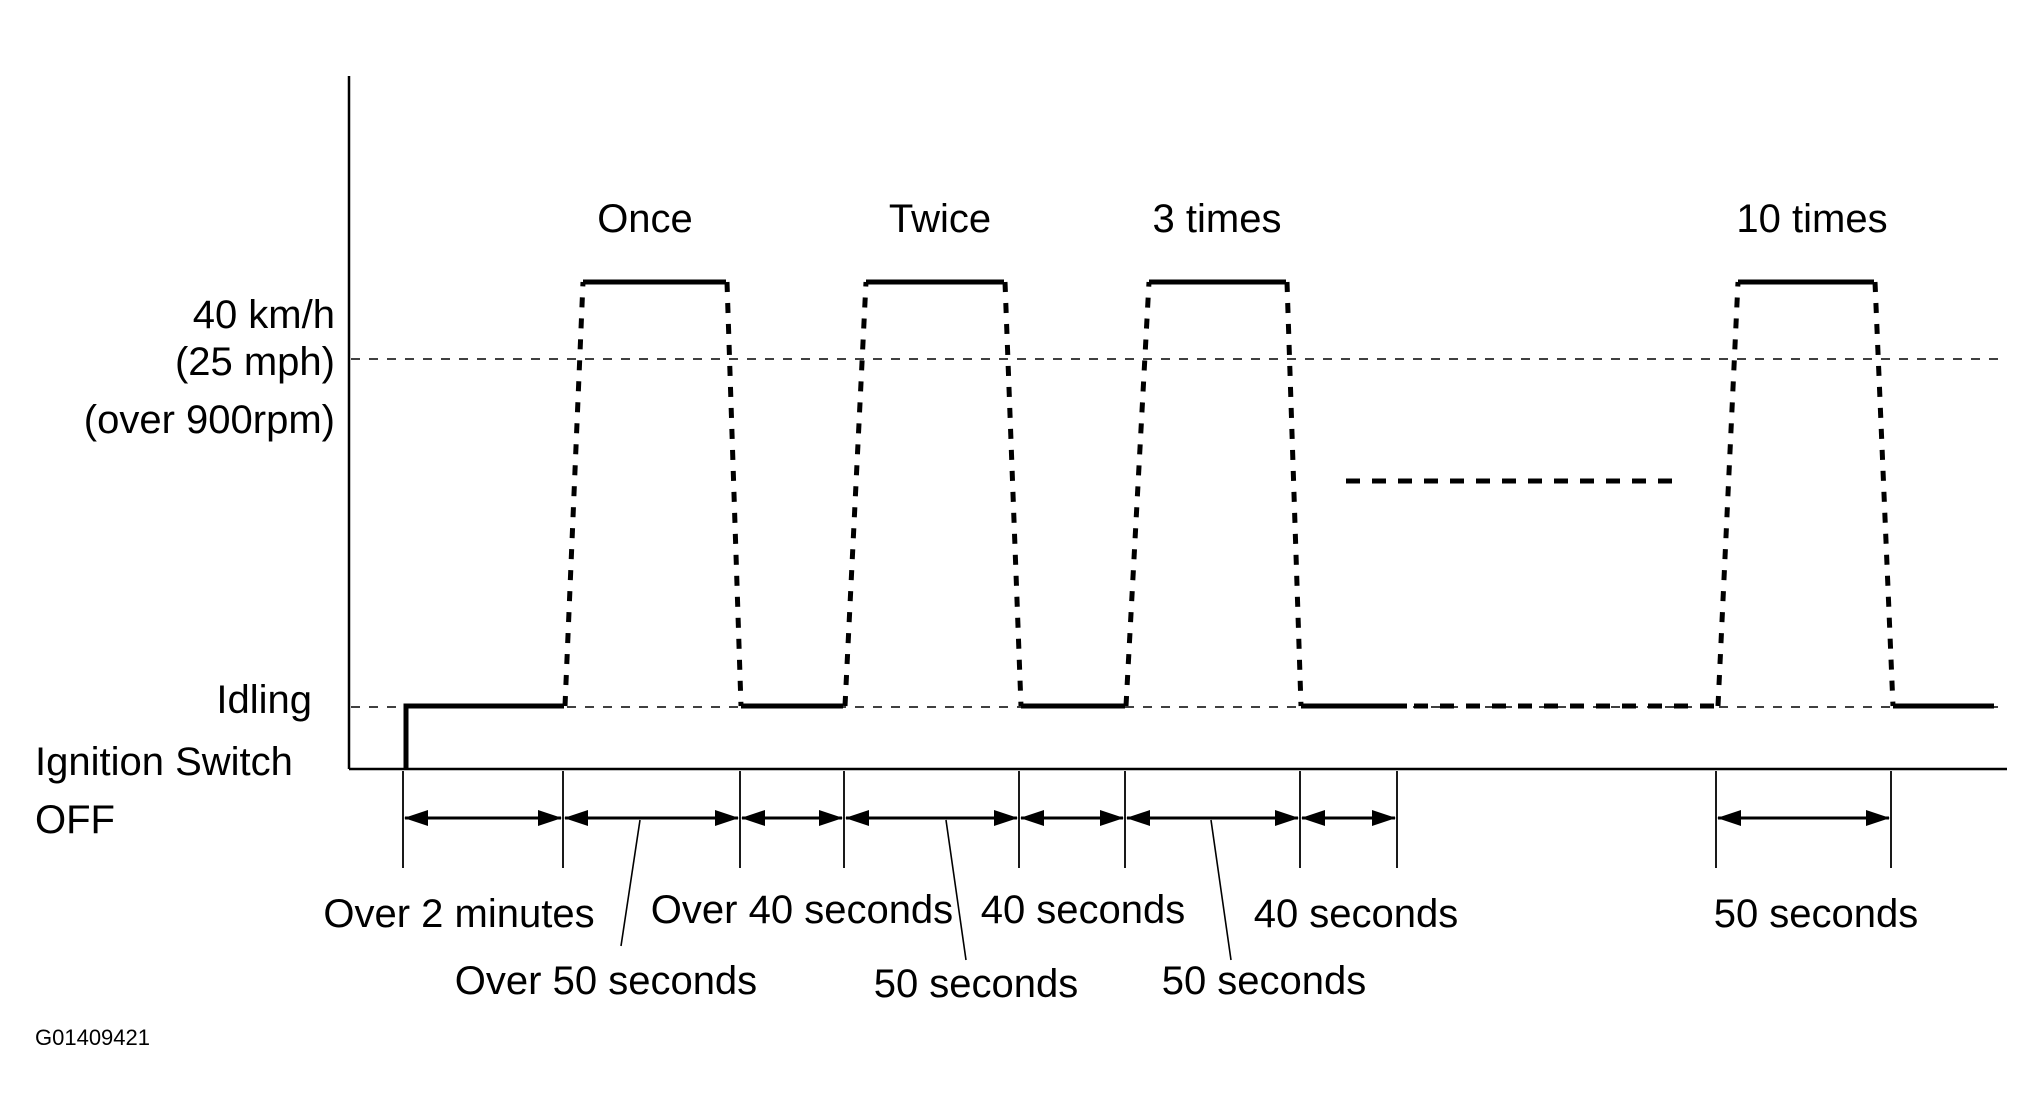 Image resolution: width=2031 pixels, height=1113 pixels. I want to click on duration-label-idle-1: Over 40 seconds, so click(802, 910).